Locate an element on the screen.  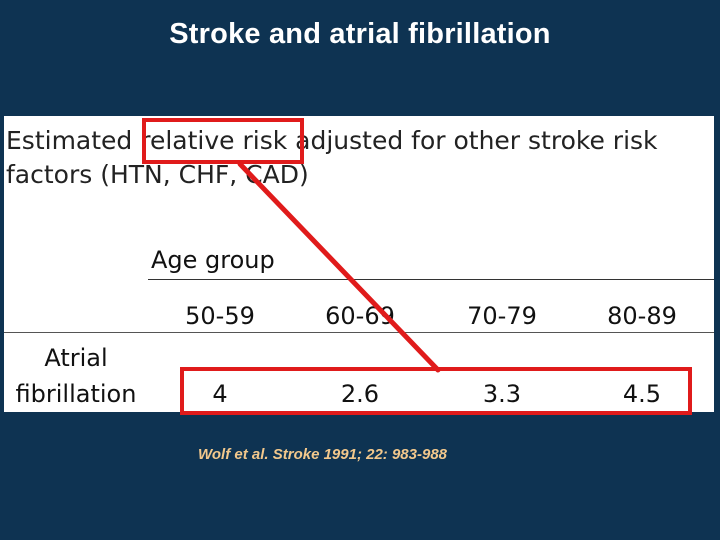
citation: Wolf et al. Stroke 1991; 22: 983-988 is located at coordinates (323, 454).